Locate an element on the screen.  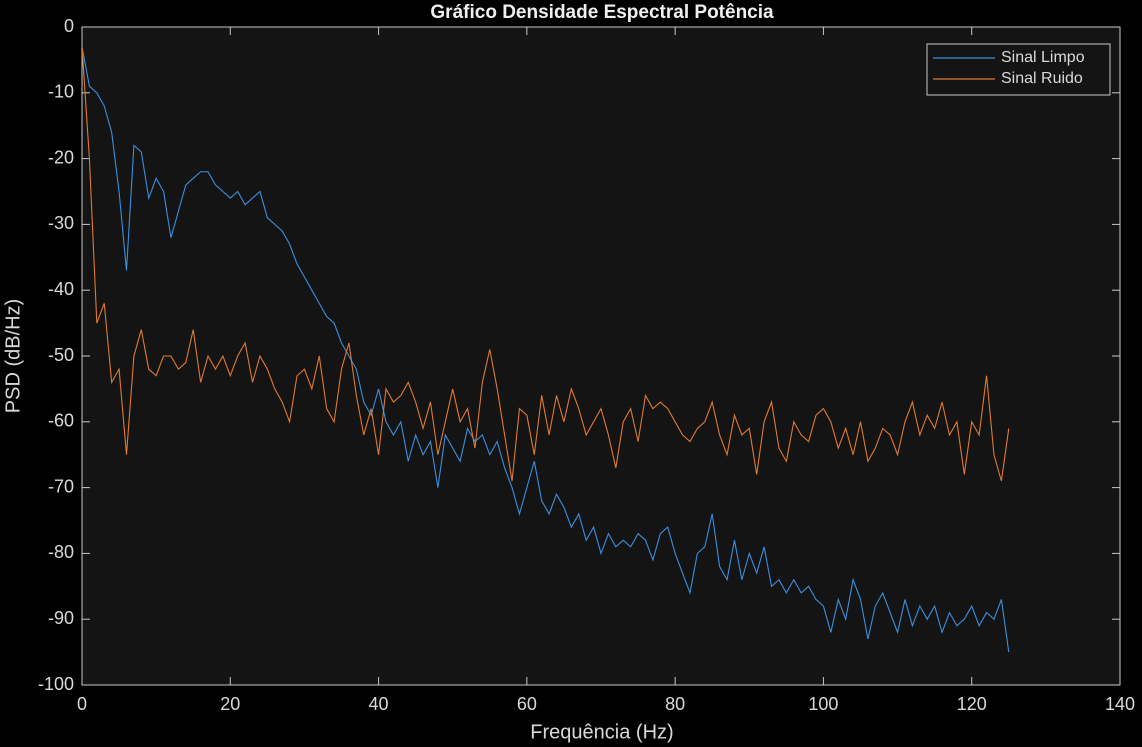
y-tick-label: -30 is located at coordinates (61, 223).